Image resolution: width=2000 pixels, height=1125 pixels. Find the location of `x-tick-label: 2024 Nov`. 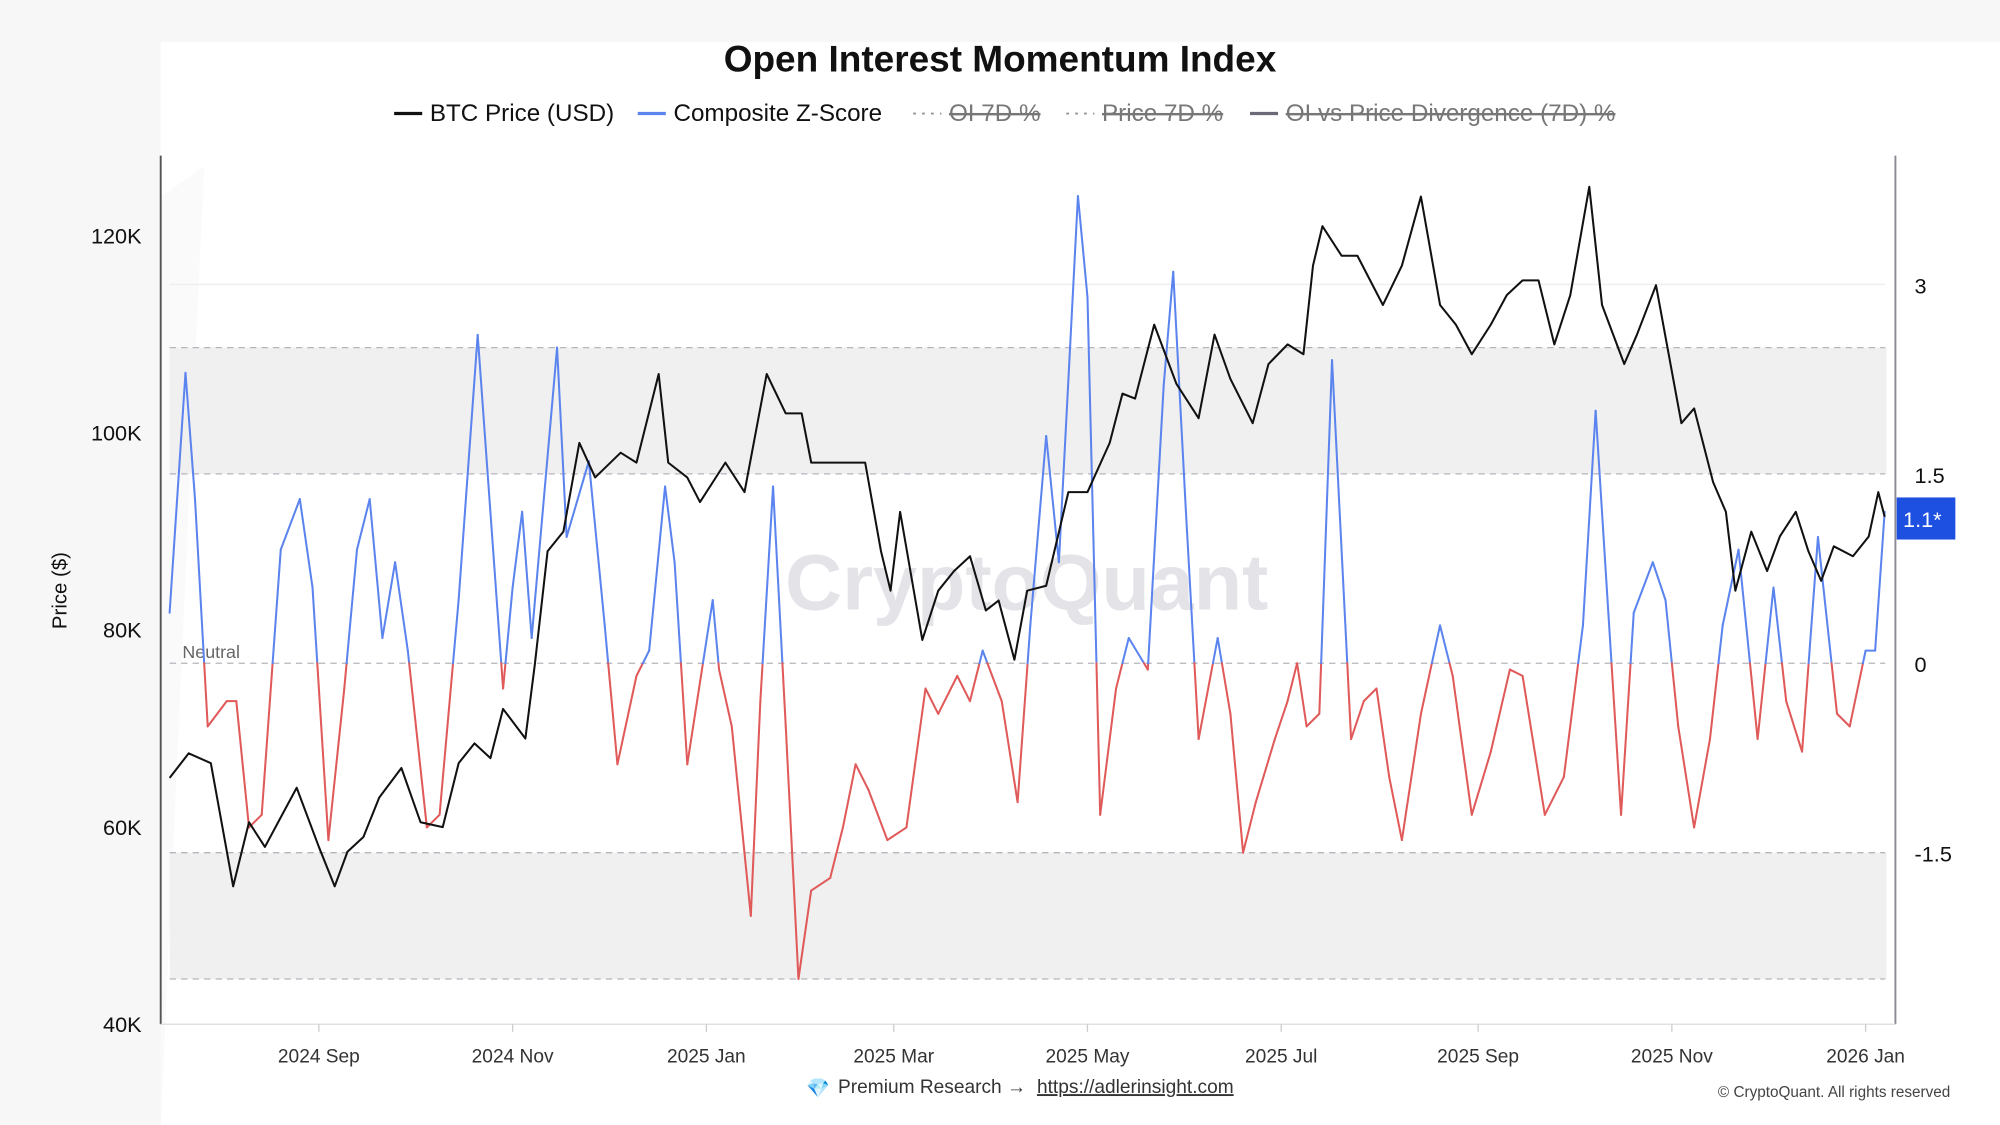

x-tick-label: 2024 Nov is located at coordinates (513, 1057).